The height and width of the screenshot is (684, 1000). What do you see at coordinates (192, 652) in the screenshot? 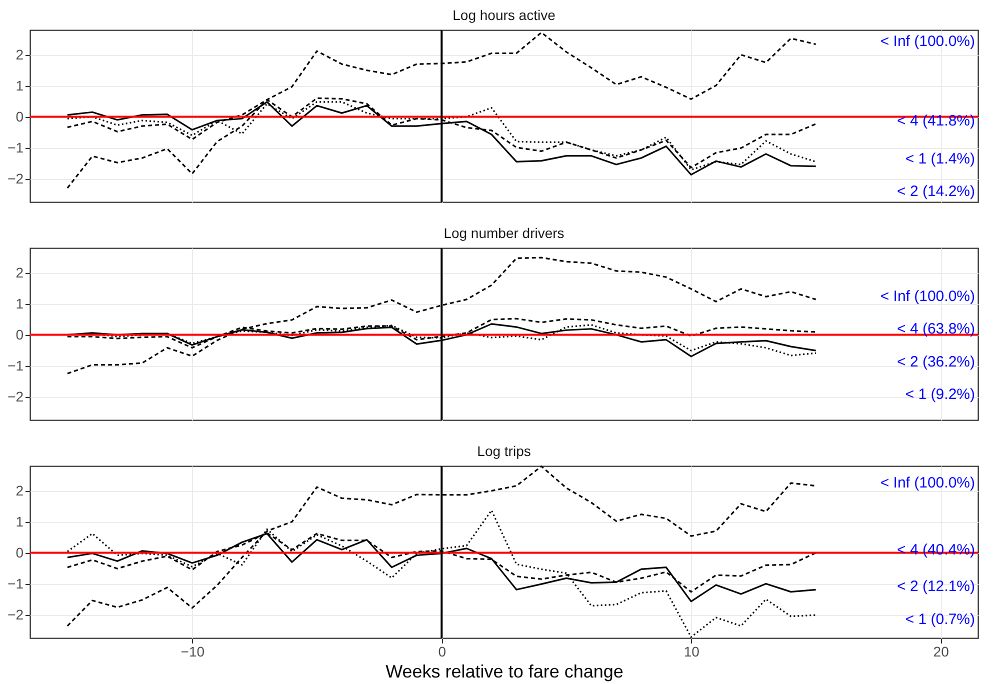
I see `x-tick-label: −10` at bounding box center [192, 652].